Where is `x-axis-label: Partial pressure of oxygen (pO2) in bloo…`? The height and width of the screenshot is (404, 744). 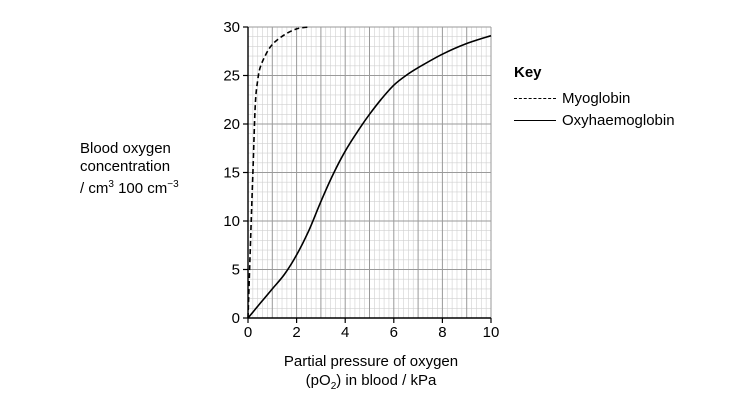 x-axis-label: Partial pressure of oxygen (pO2) in bloo… is located at coordinates (371, 374).